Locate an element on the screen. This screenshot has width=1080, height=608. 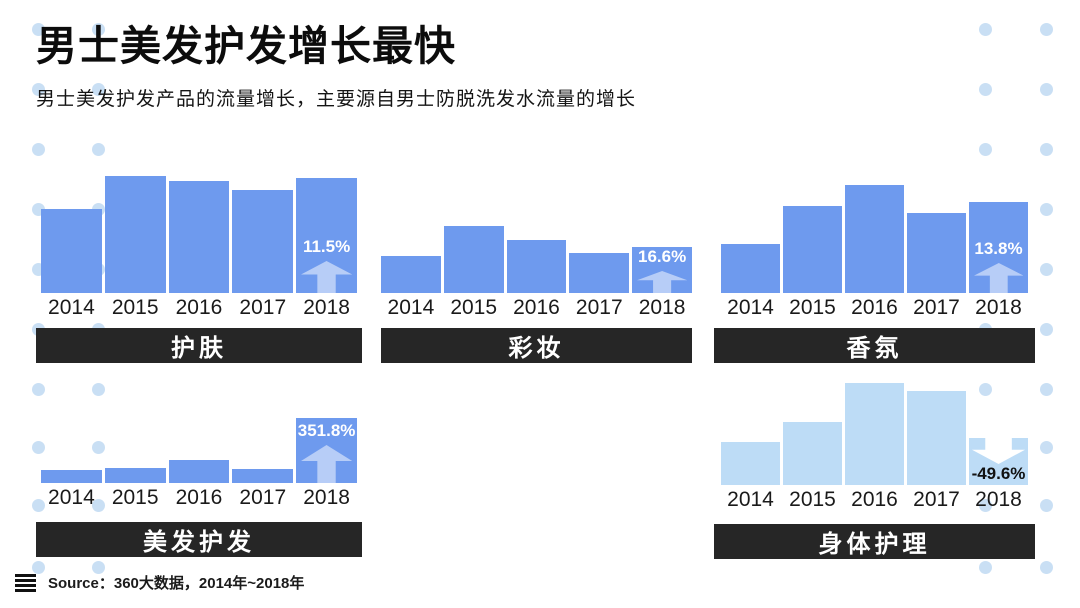
bars-area: 11.5% is located at coordinates (199, 234).